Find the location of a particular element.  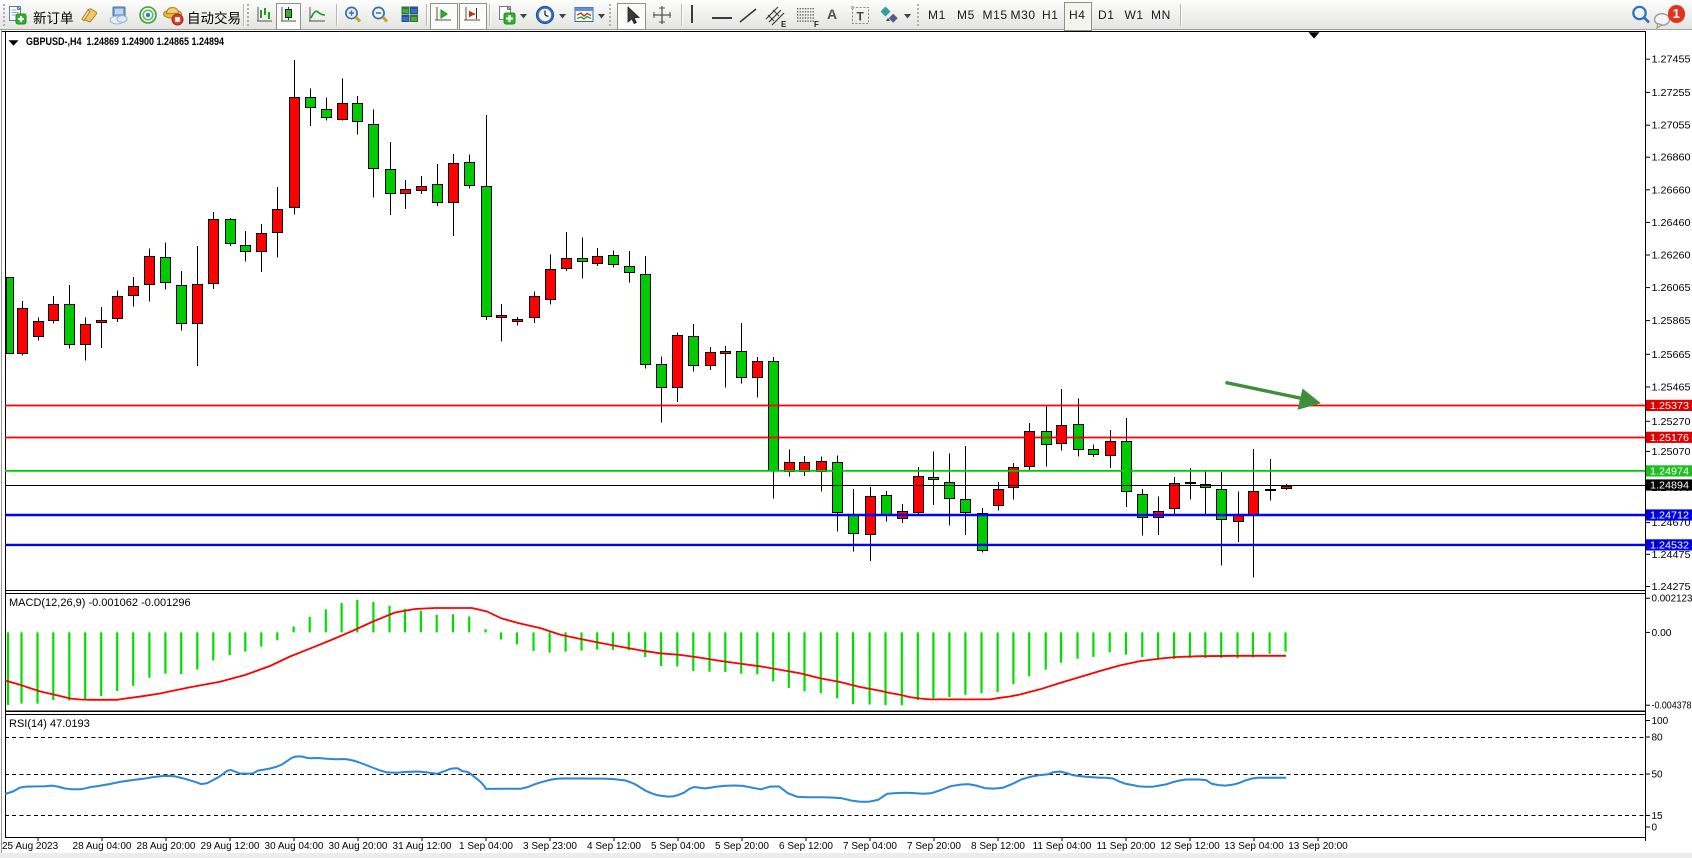

svg-text: 1.27455 is located at coordinates (1671, 60).